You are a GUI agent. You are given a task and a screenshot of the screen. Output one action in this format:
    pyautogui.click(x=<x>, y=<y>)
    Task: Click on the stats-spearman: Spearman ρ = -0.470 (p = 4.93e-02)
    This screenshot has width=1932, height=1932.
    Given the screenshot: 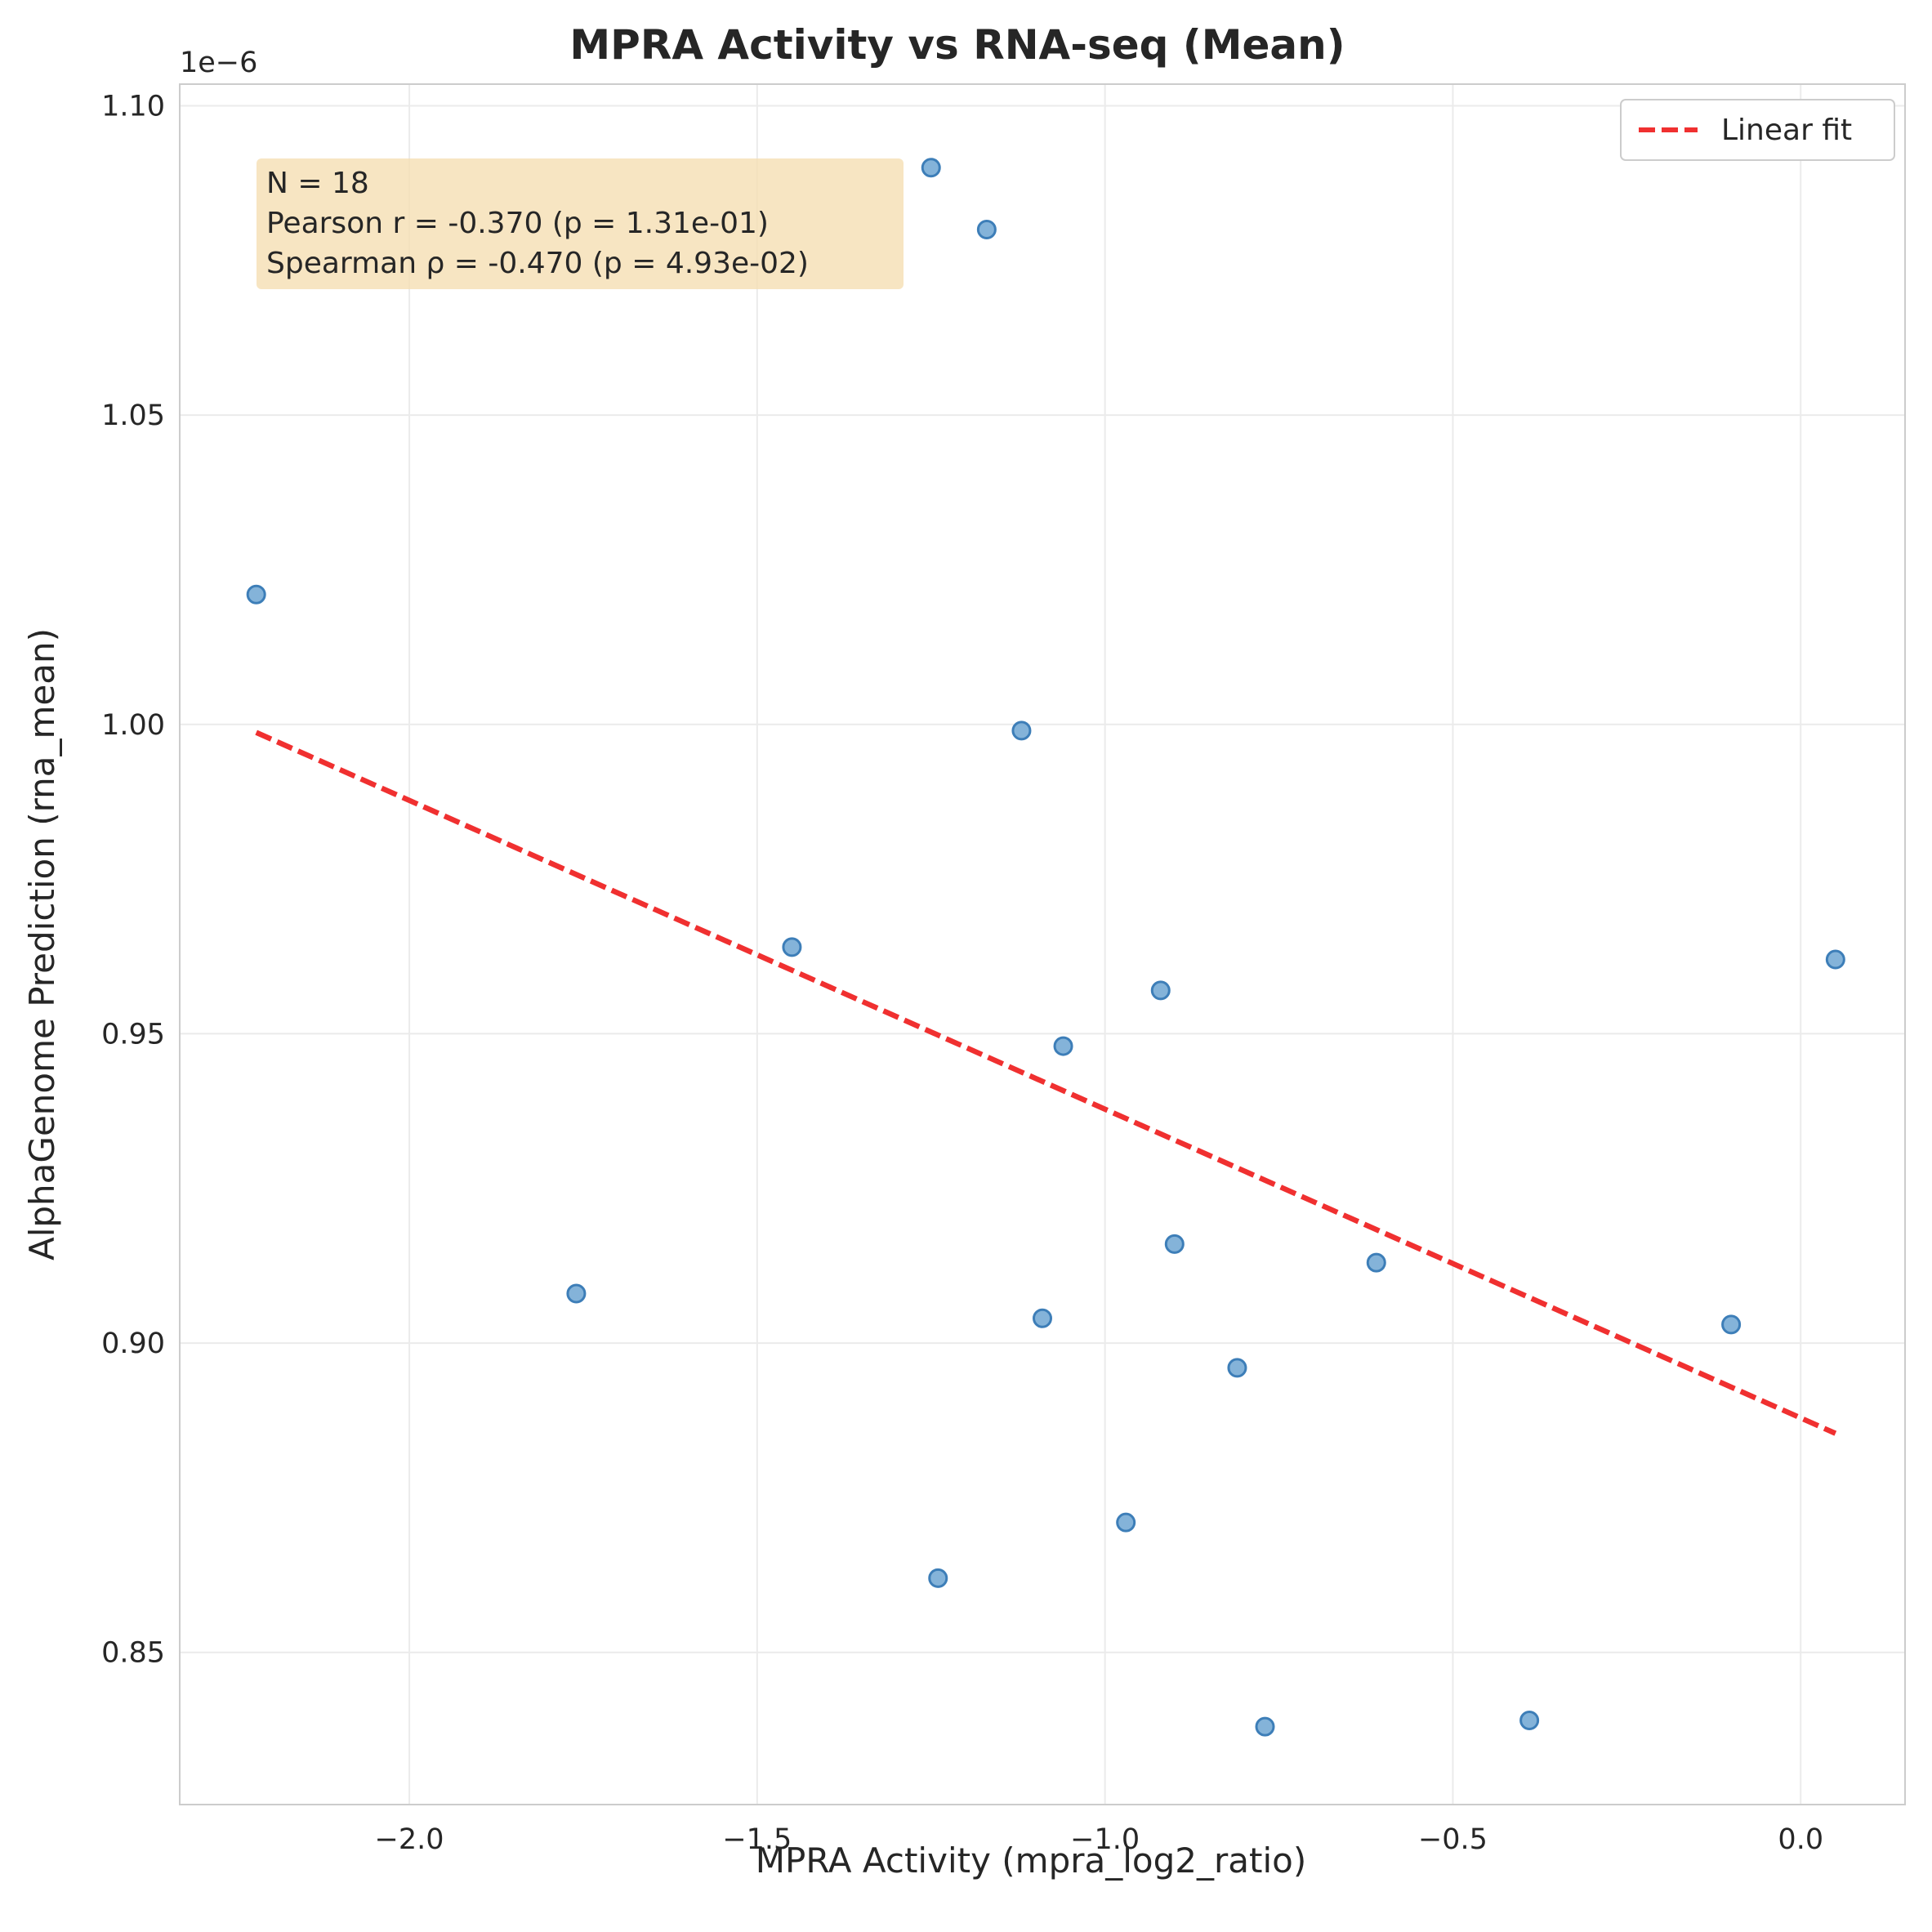 What is the action you would take?
    pyautogui.click(x=537, y=263)
    